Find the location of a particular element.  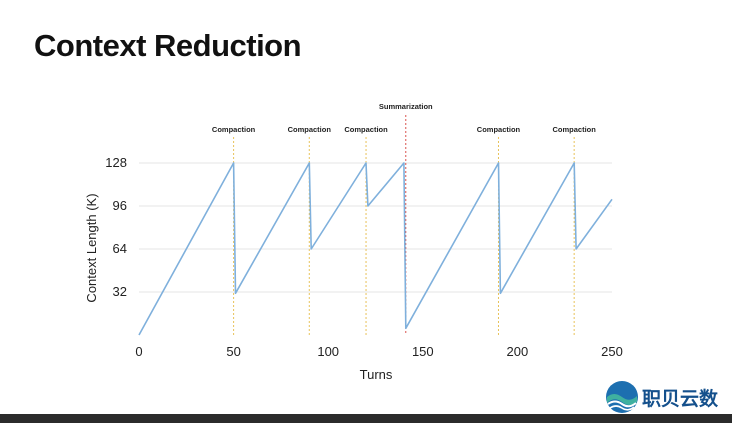

annotation-label-4: Summarization is located at coordinates (406, 106).